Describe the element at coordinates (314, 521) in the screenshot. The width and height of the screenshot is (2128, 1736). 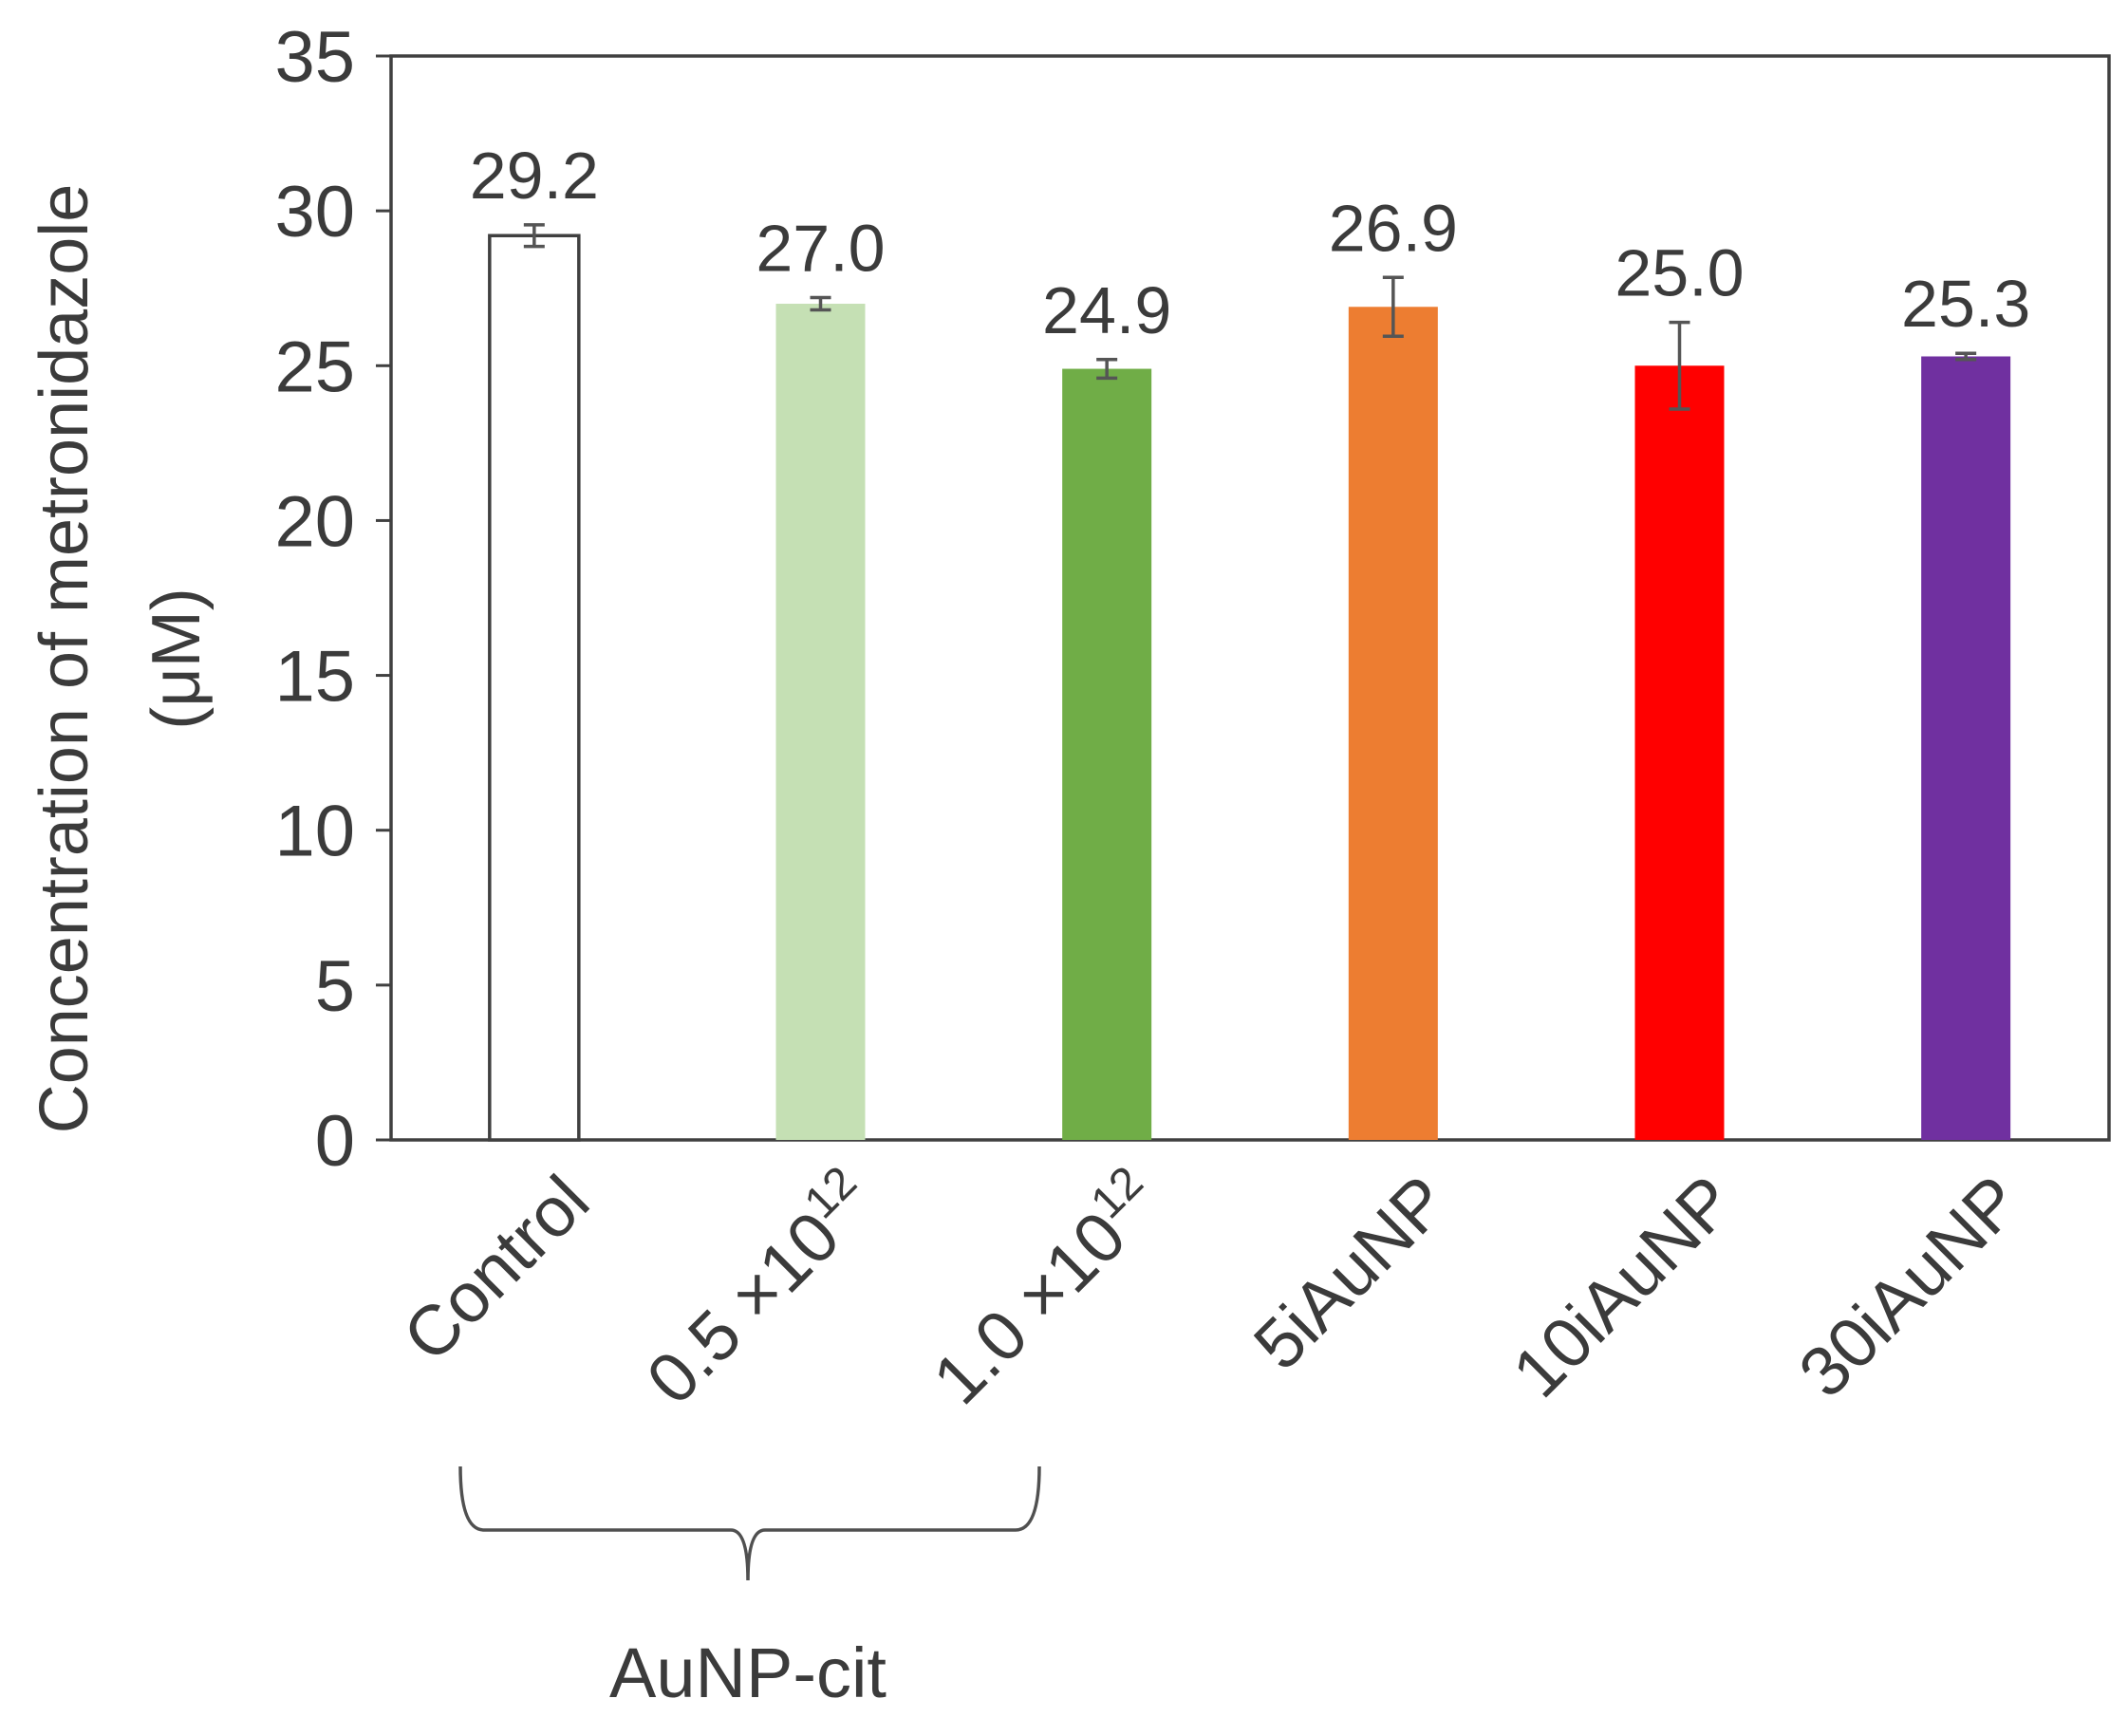
I see `y-tick-label: 20` at that location.